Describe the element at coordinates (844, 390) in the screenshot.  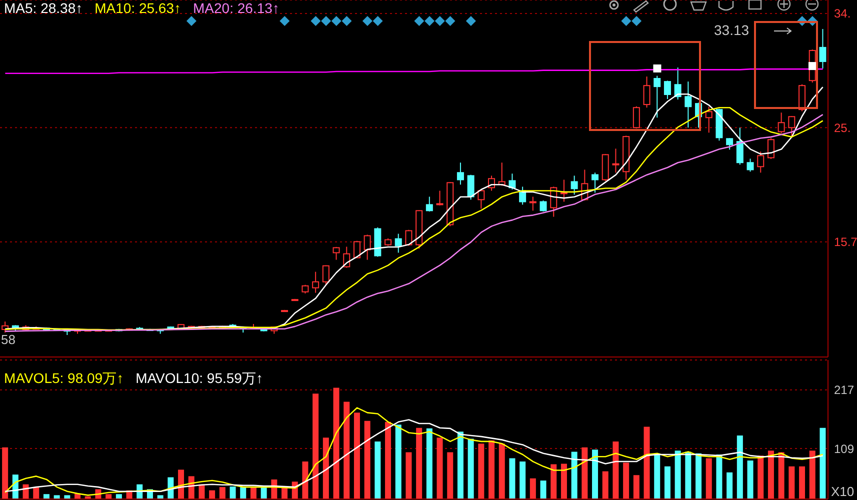
I see `y-tick-label: 217` at that location.